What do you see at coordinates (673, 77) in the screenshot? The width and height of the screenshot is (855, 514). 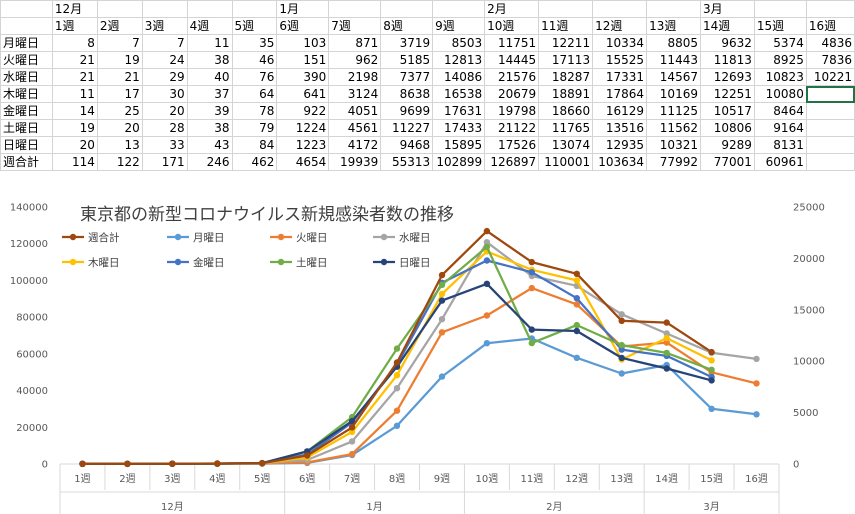 I see `sheet-cell: 14567` at bounding box center [673, 77].